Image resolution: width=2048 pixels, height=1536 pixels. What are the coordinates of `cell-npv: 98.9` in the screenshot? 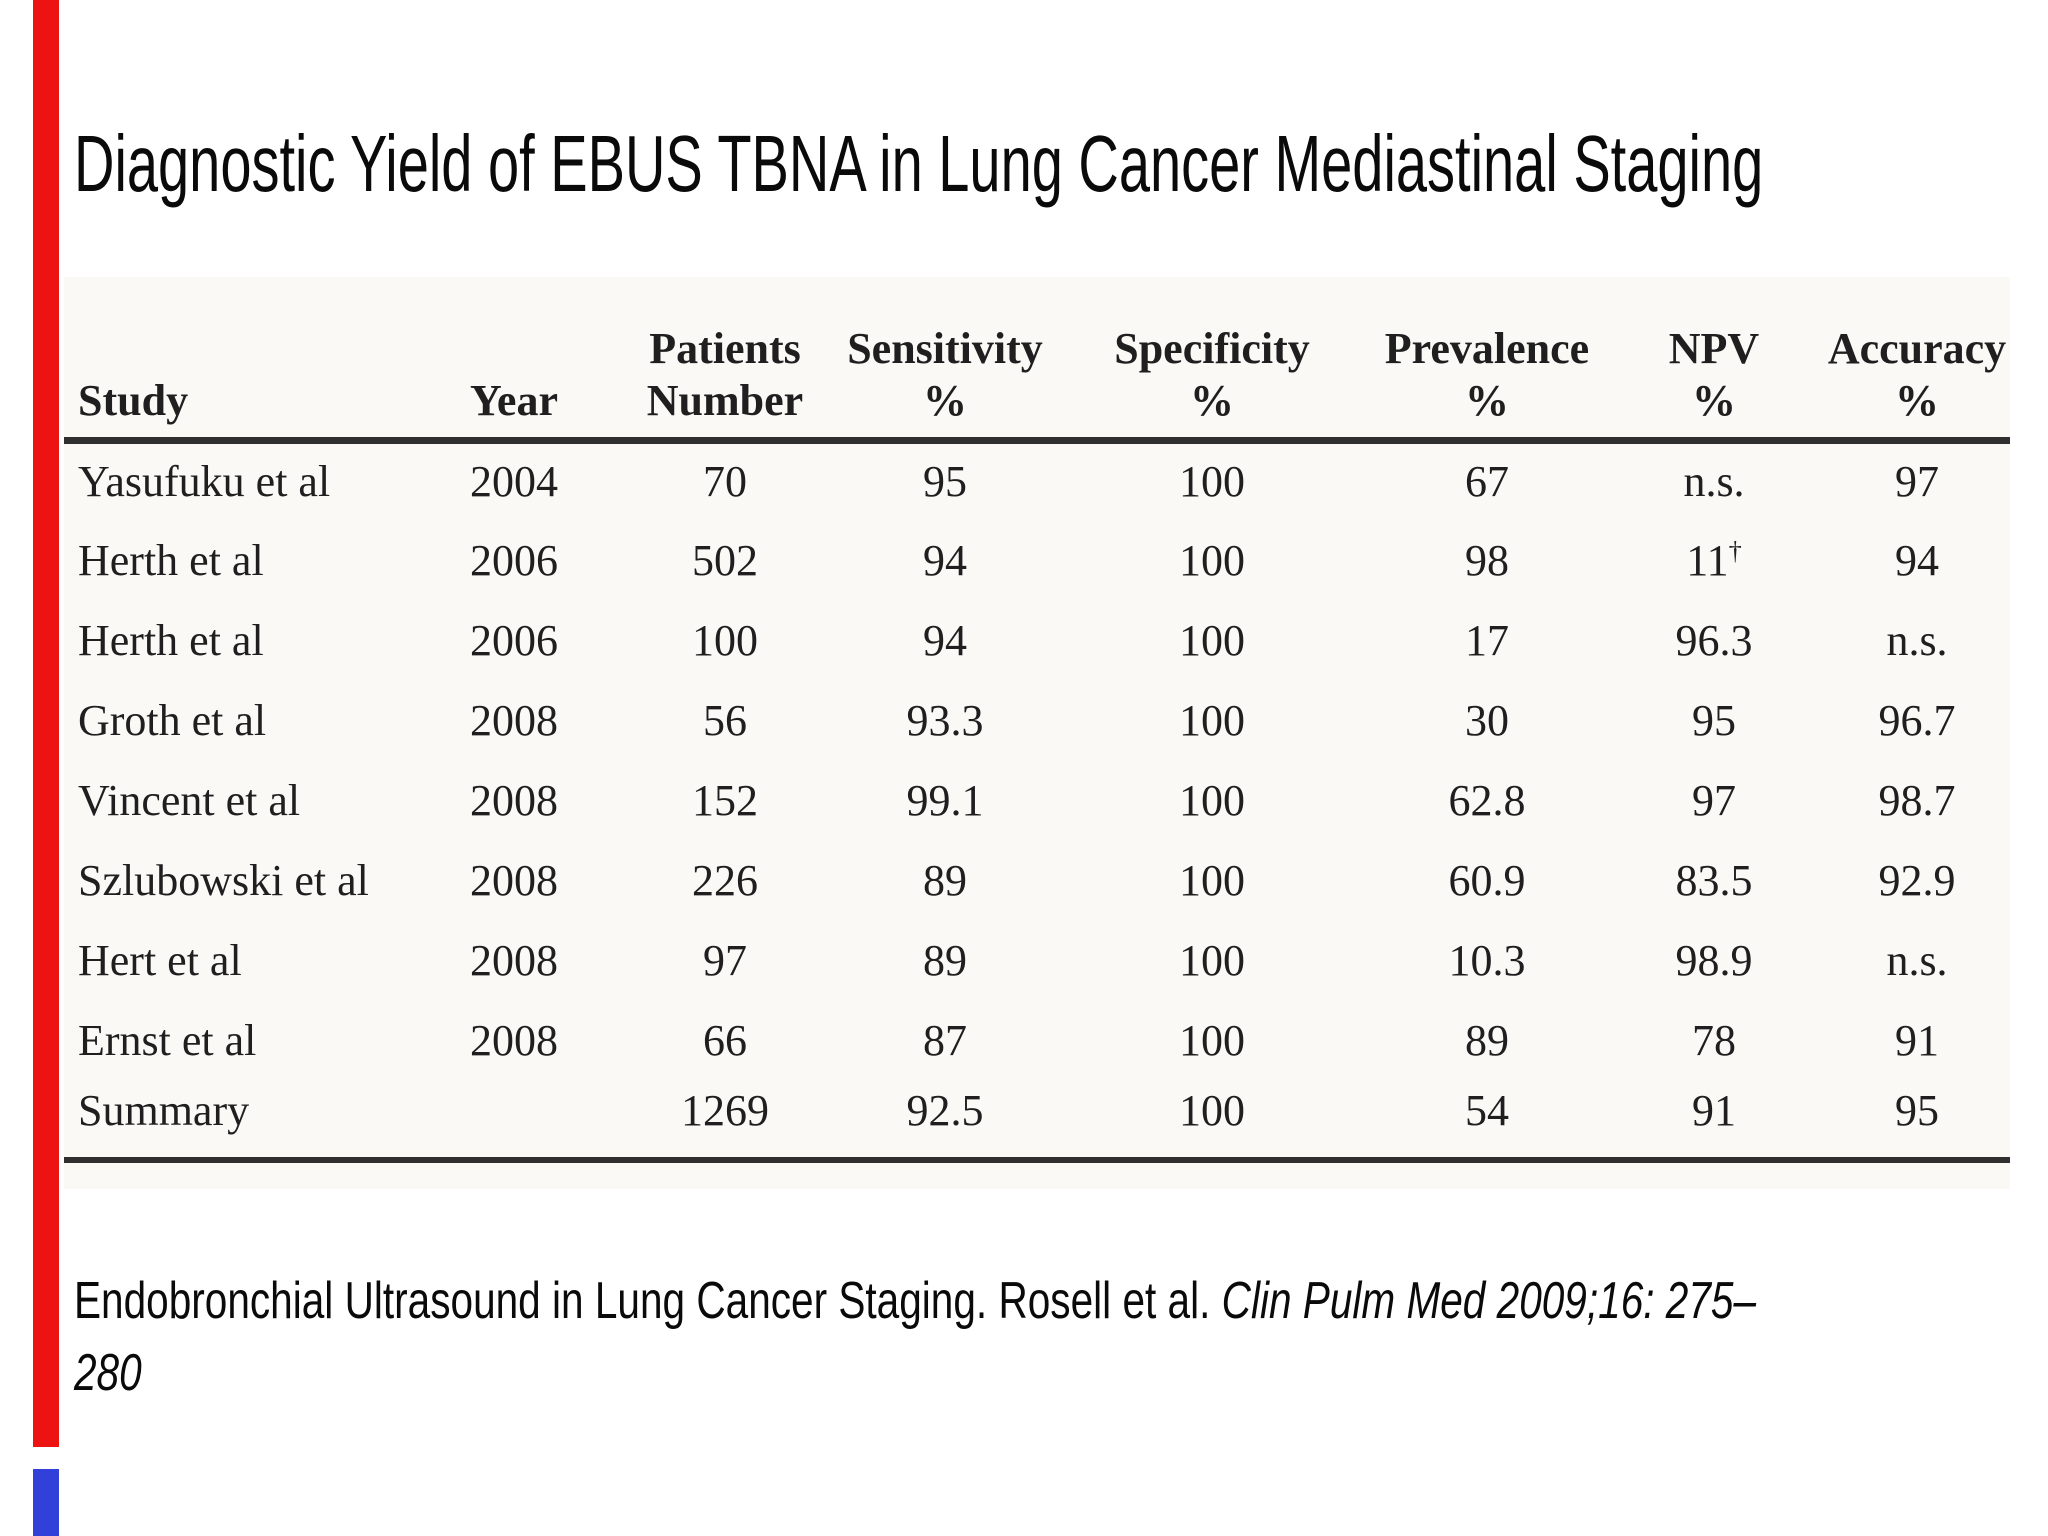 It's located at (1714, 960).